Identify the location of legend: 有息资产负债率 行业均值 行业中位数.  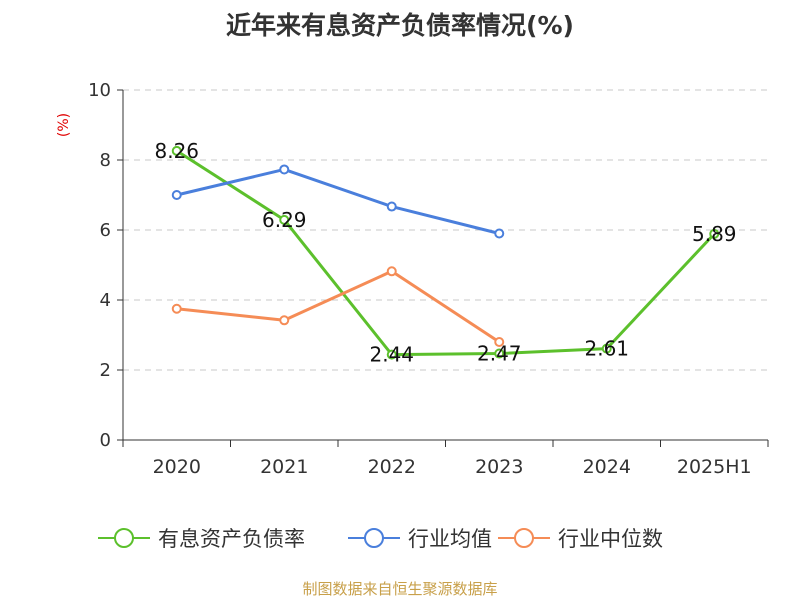
(380, 539).